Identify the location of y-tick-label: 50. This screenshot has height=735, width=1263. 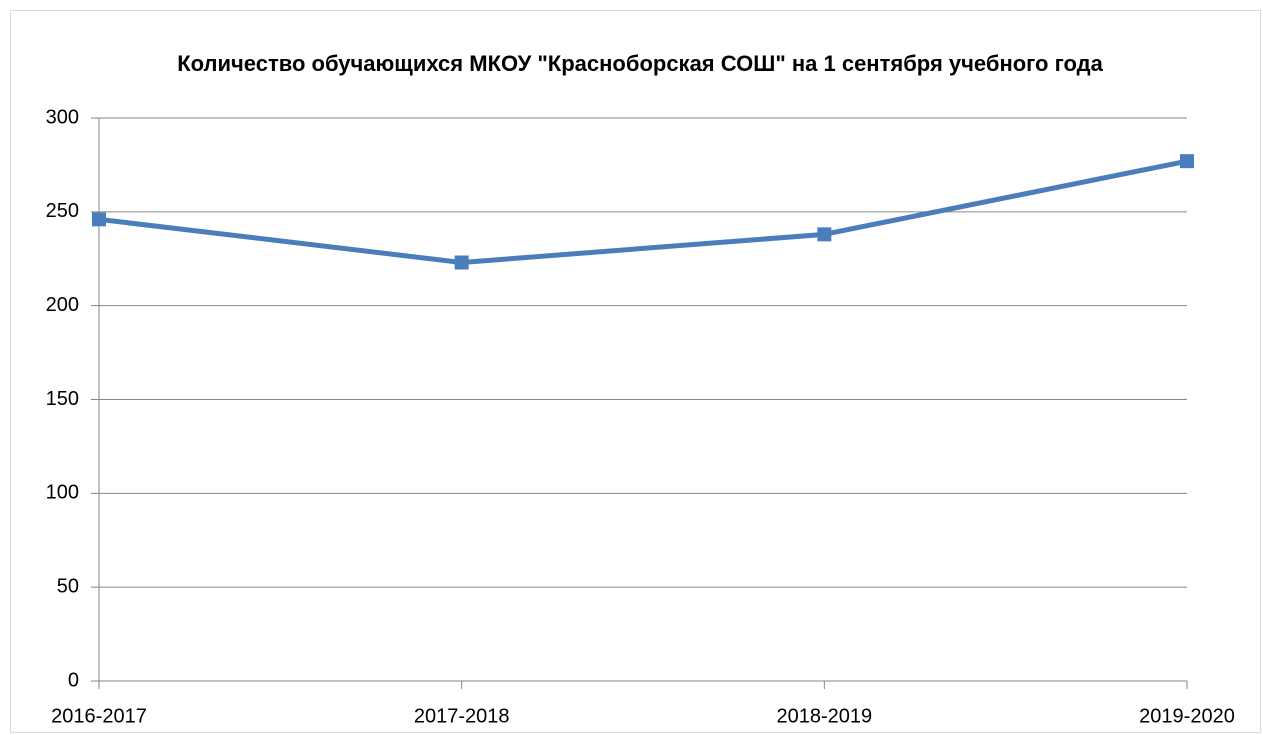
(68, 586).